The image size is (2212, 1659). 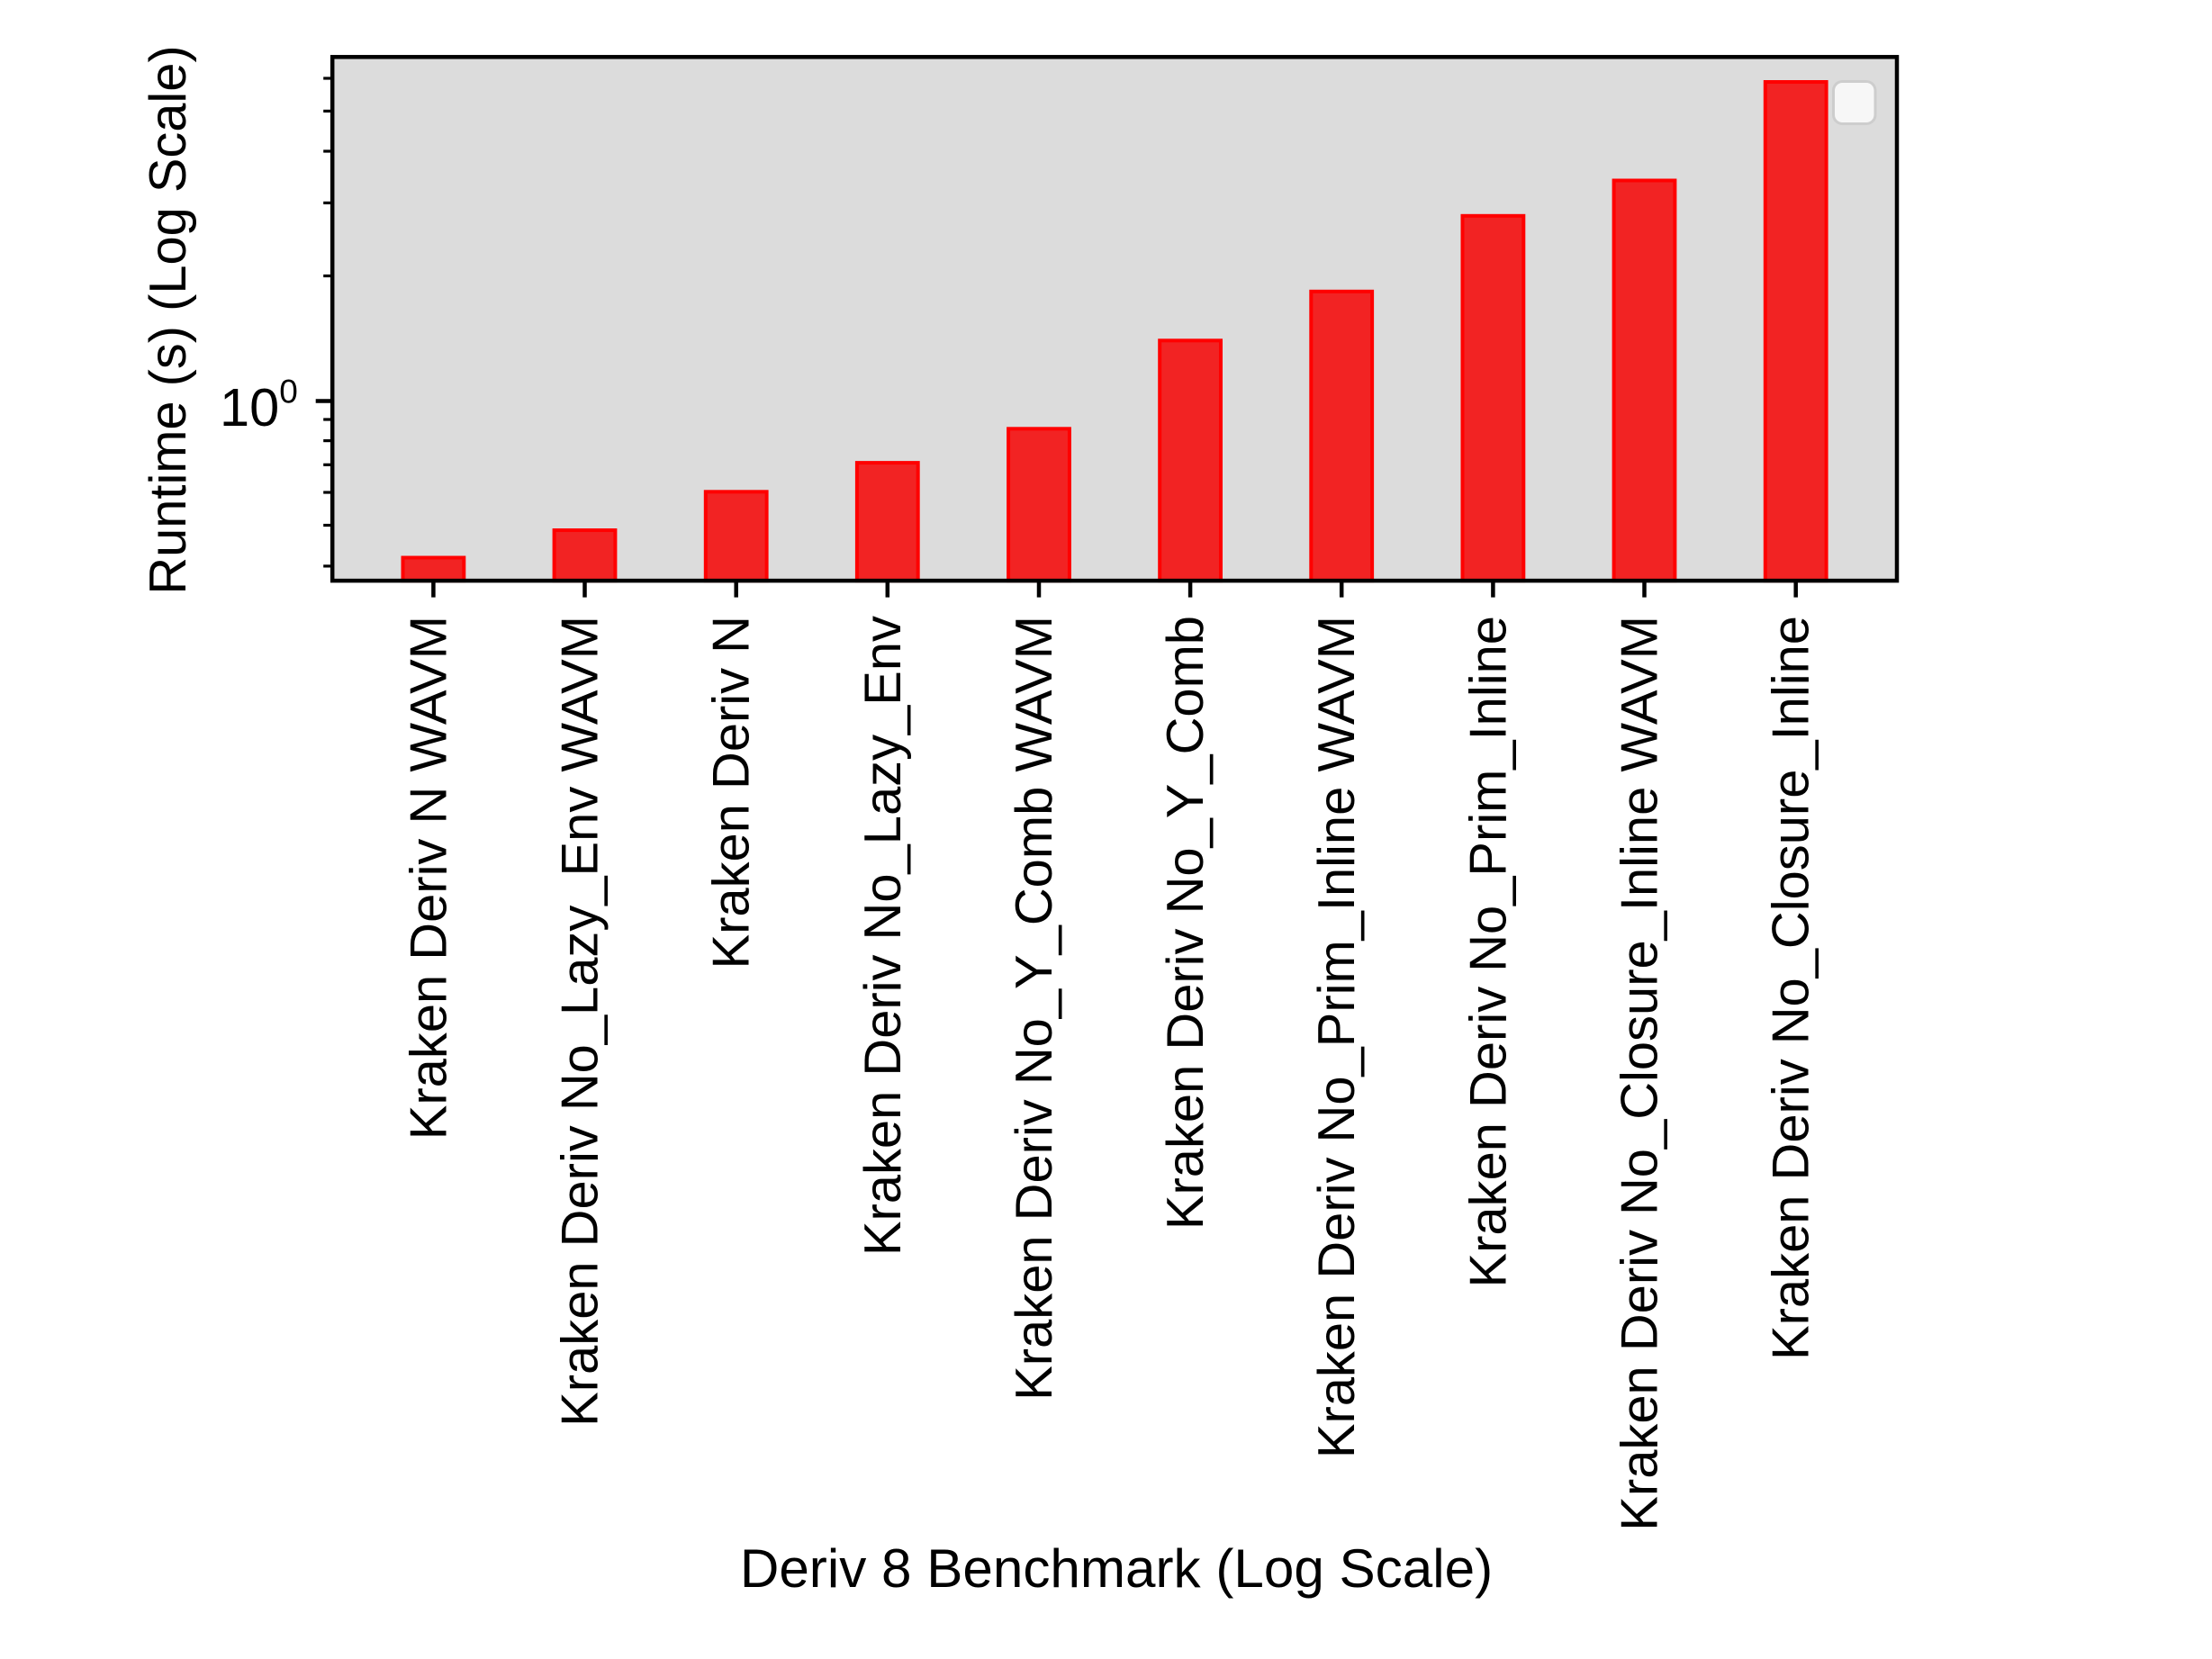 I want to click on svg-text: Kraken Deriv N, so click(x=732, y=792).